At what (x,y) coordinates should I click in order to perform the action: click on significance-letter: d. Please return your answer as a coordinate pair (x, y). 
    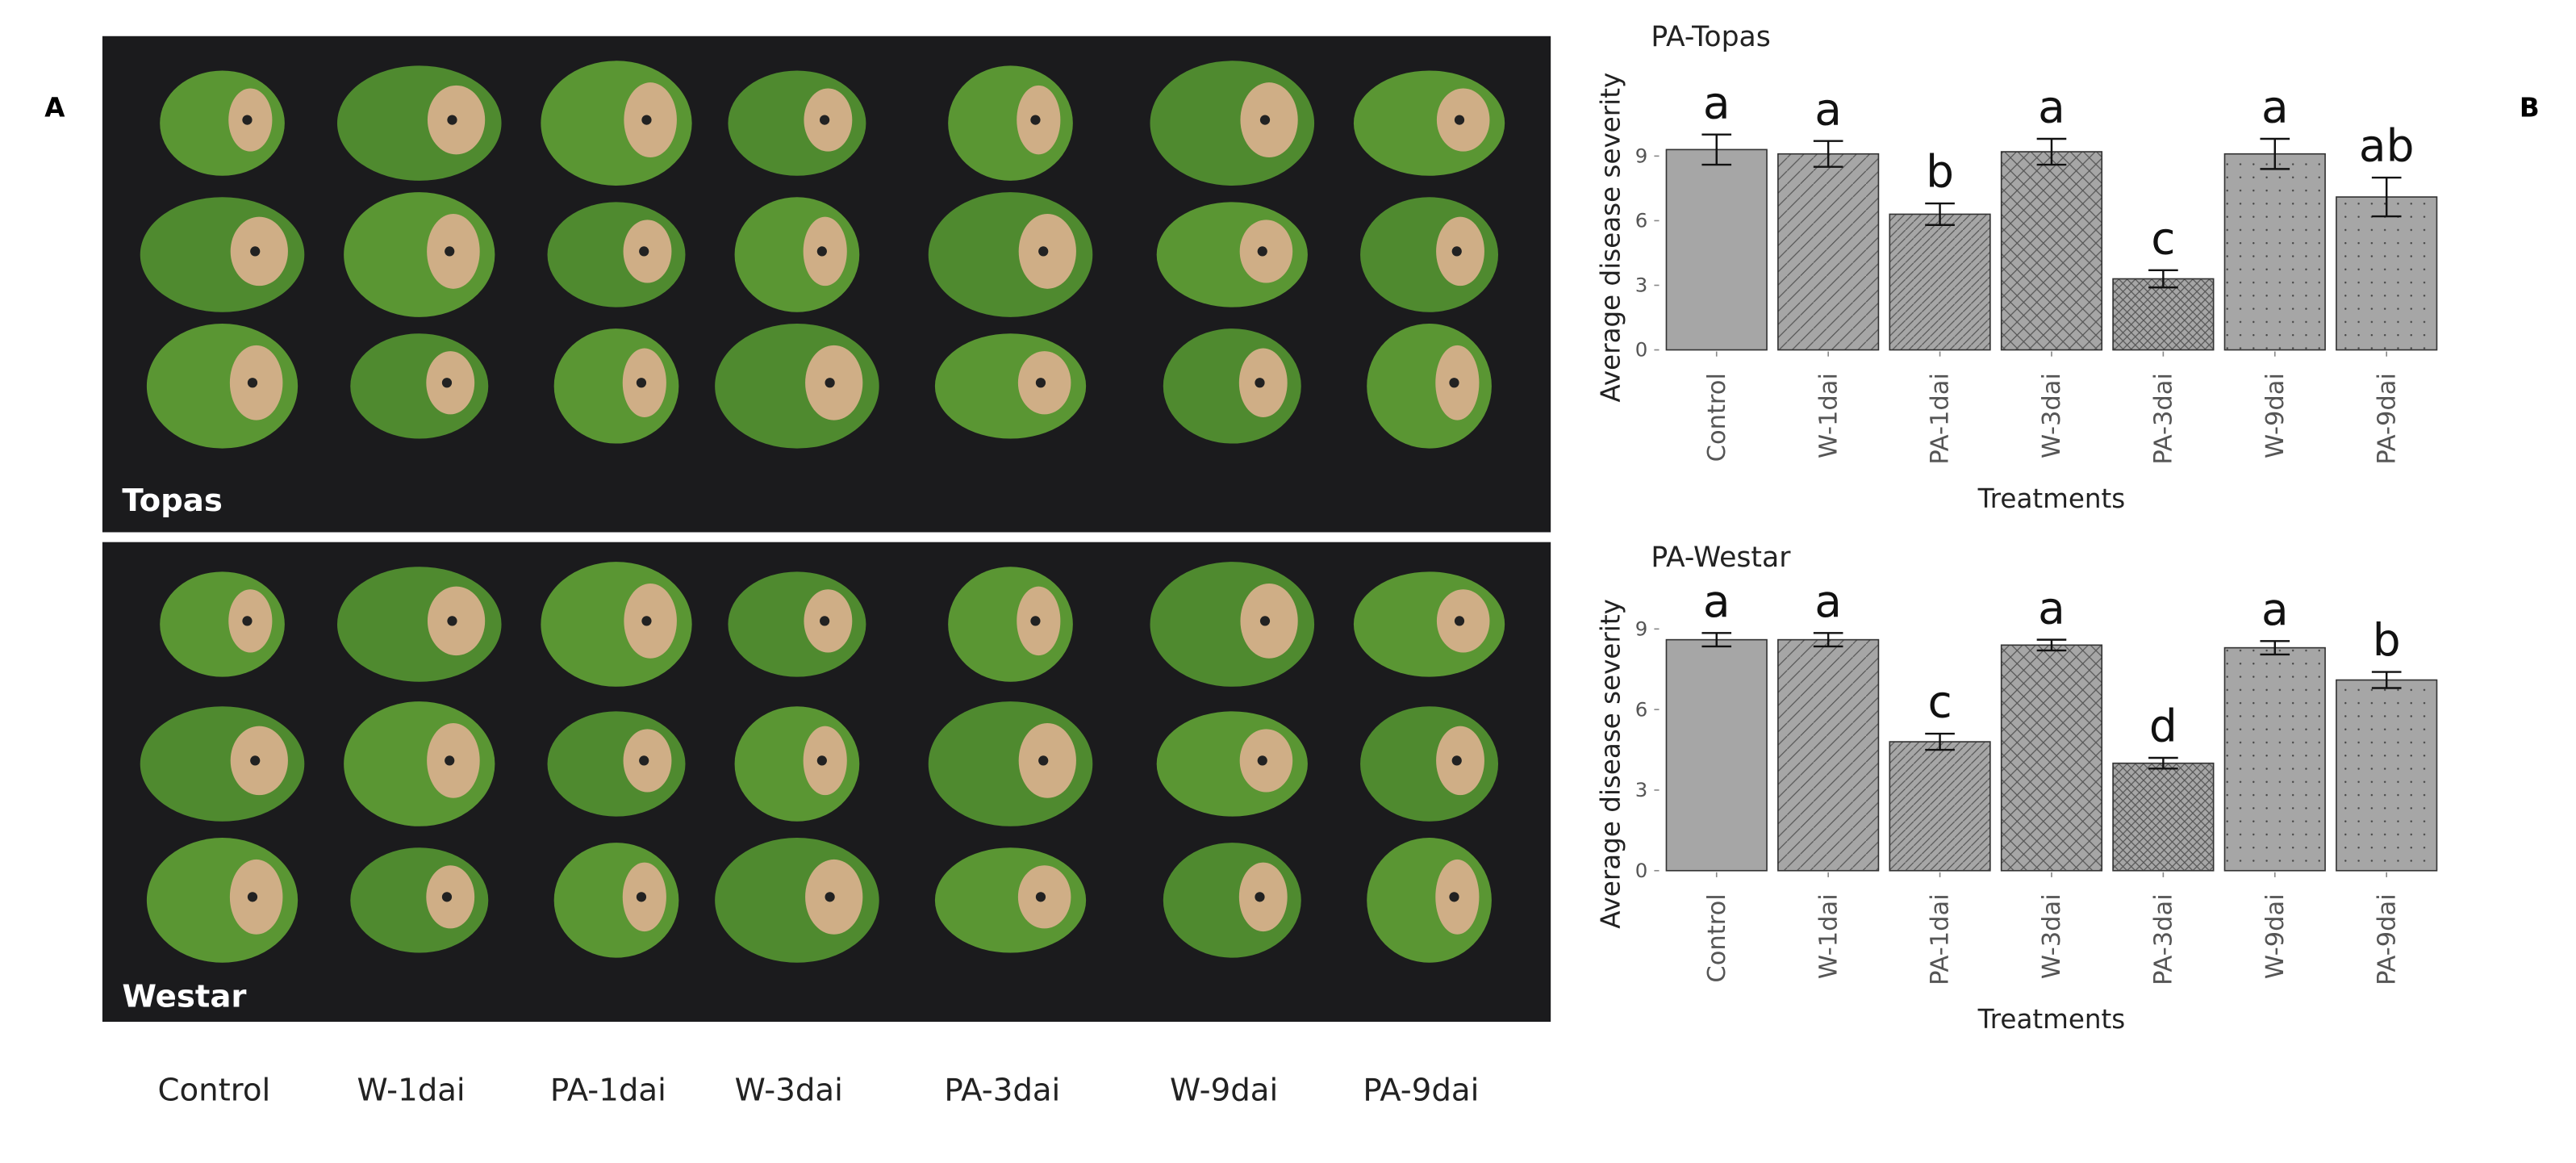
    Looking at the image, I should click on (2163, 726).